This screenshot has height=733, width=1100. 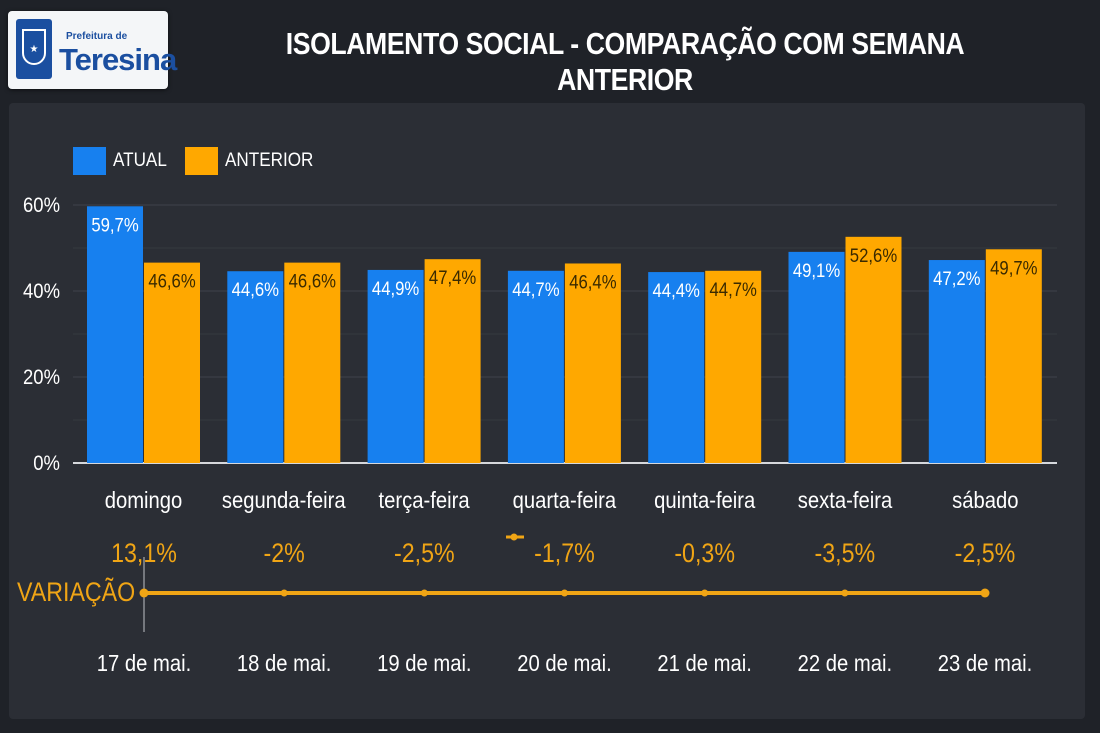 I want to click on logo-title: Teresina, so click(x=118, y=59).